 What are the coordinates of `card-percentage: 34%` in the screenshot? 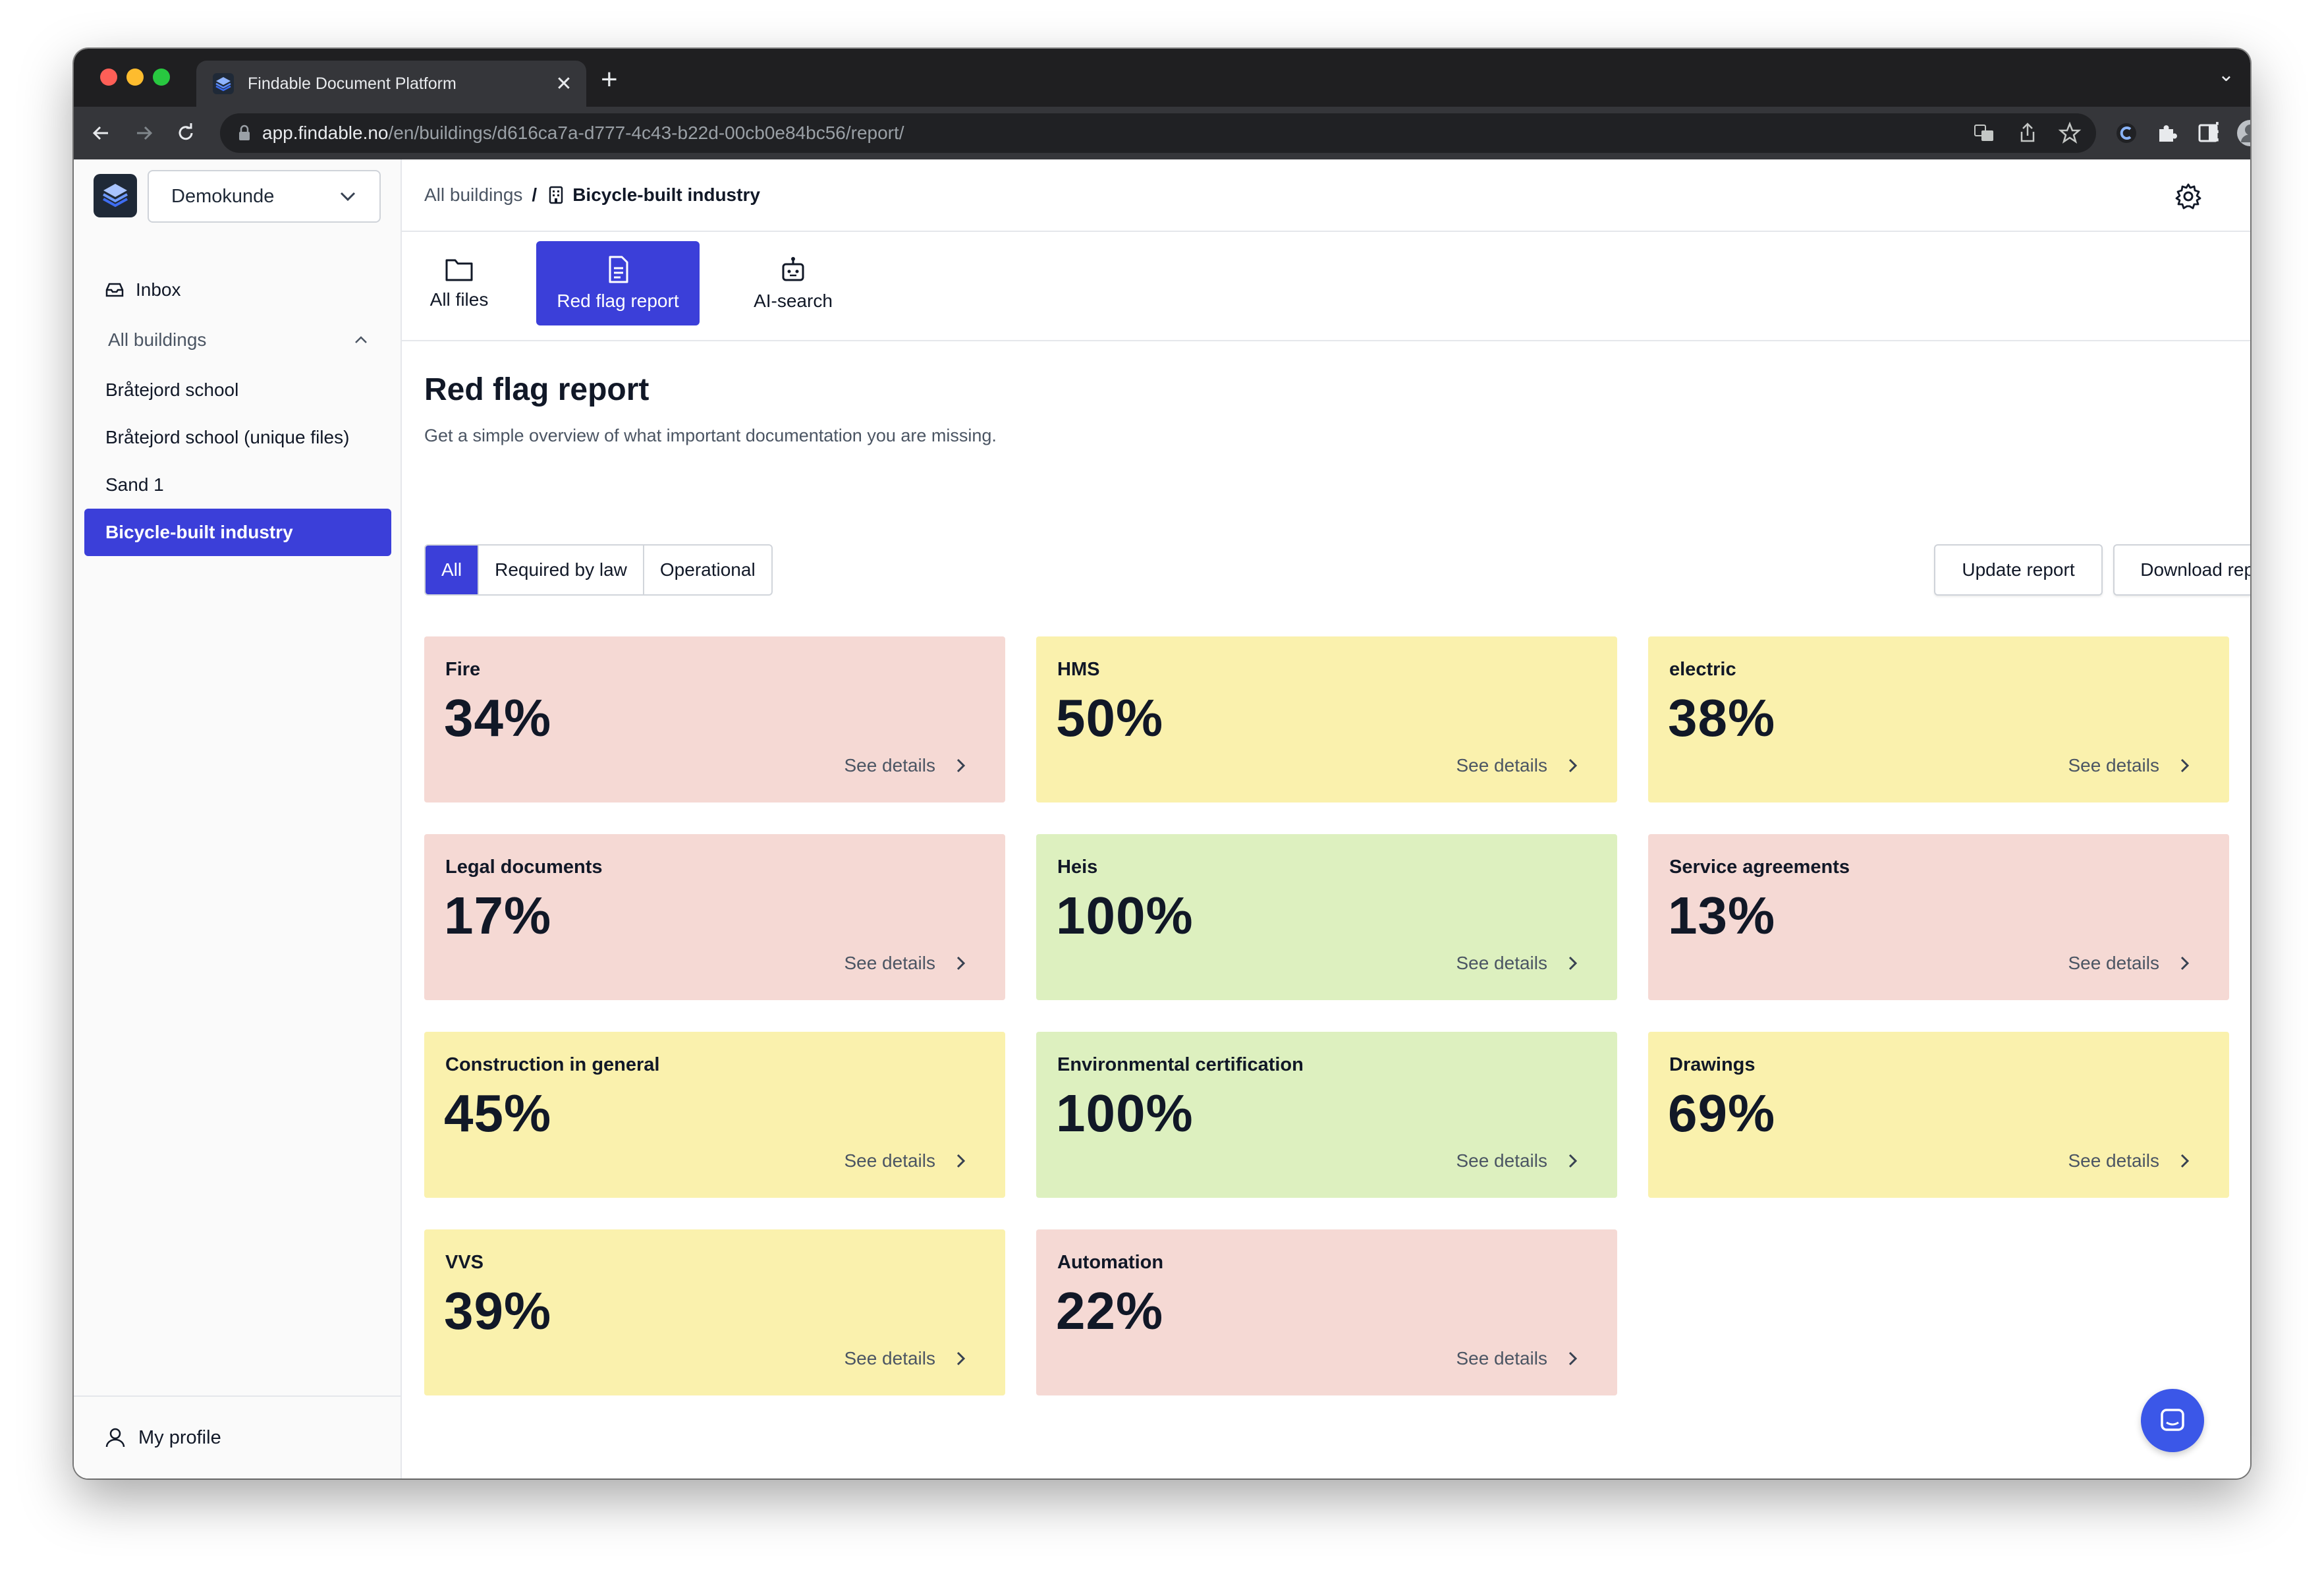 It's located at (498, 718).